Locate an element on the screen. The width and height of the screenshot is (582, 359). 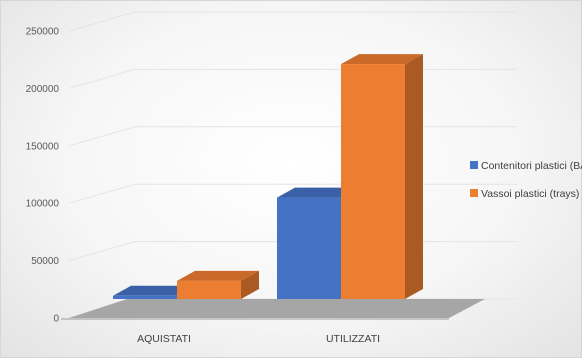
bar-trays-aquistati is located at coordinates (218, 284).